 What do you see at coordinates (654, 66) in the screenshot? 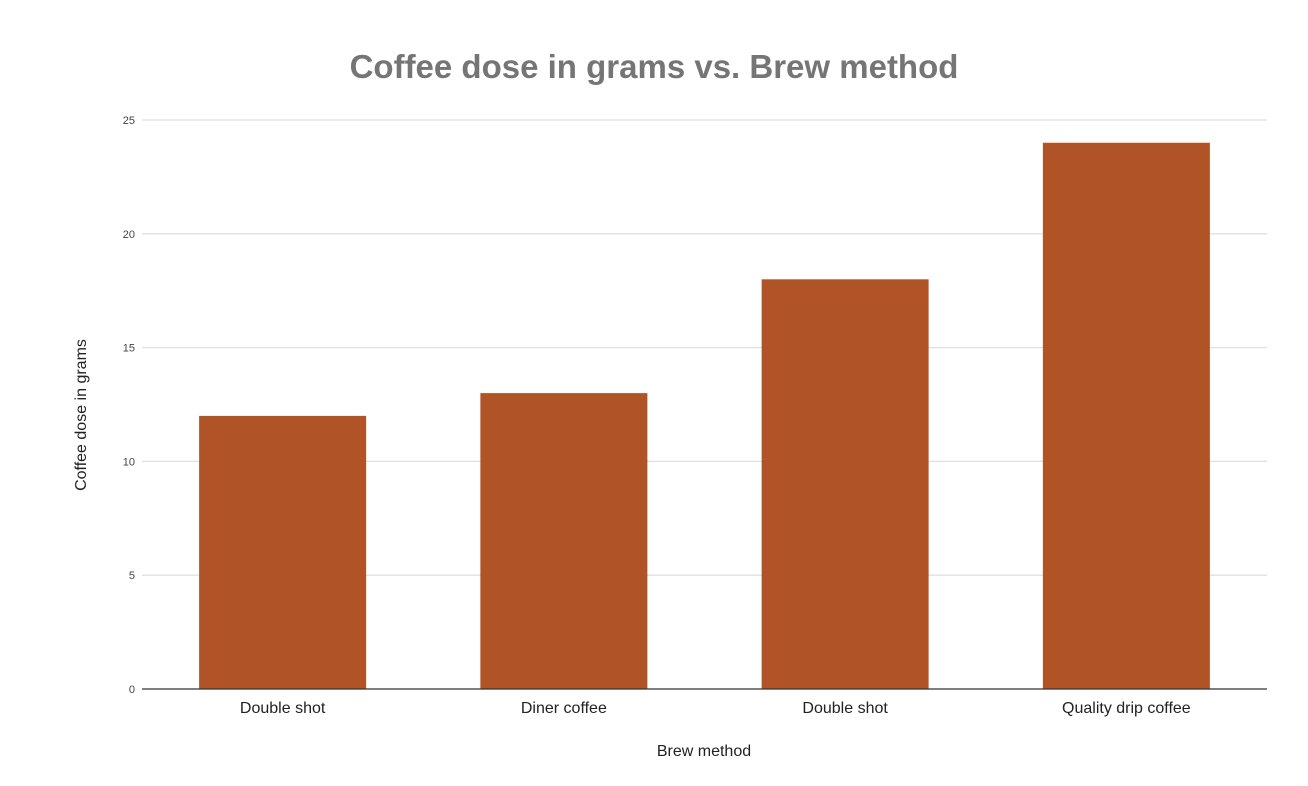
I see `chart-title: Coffee dose in grams vs. Brew method` at bounding box center [654, 66].